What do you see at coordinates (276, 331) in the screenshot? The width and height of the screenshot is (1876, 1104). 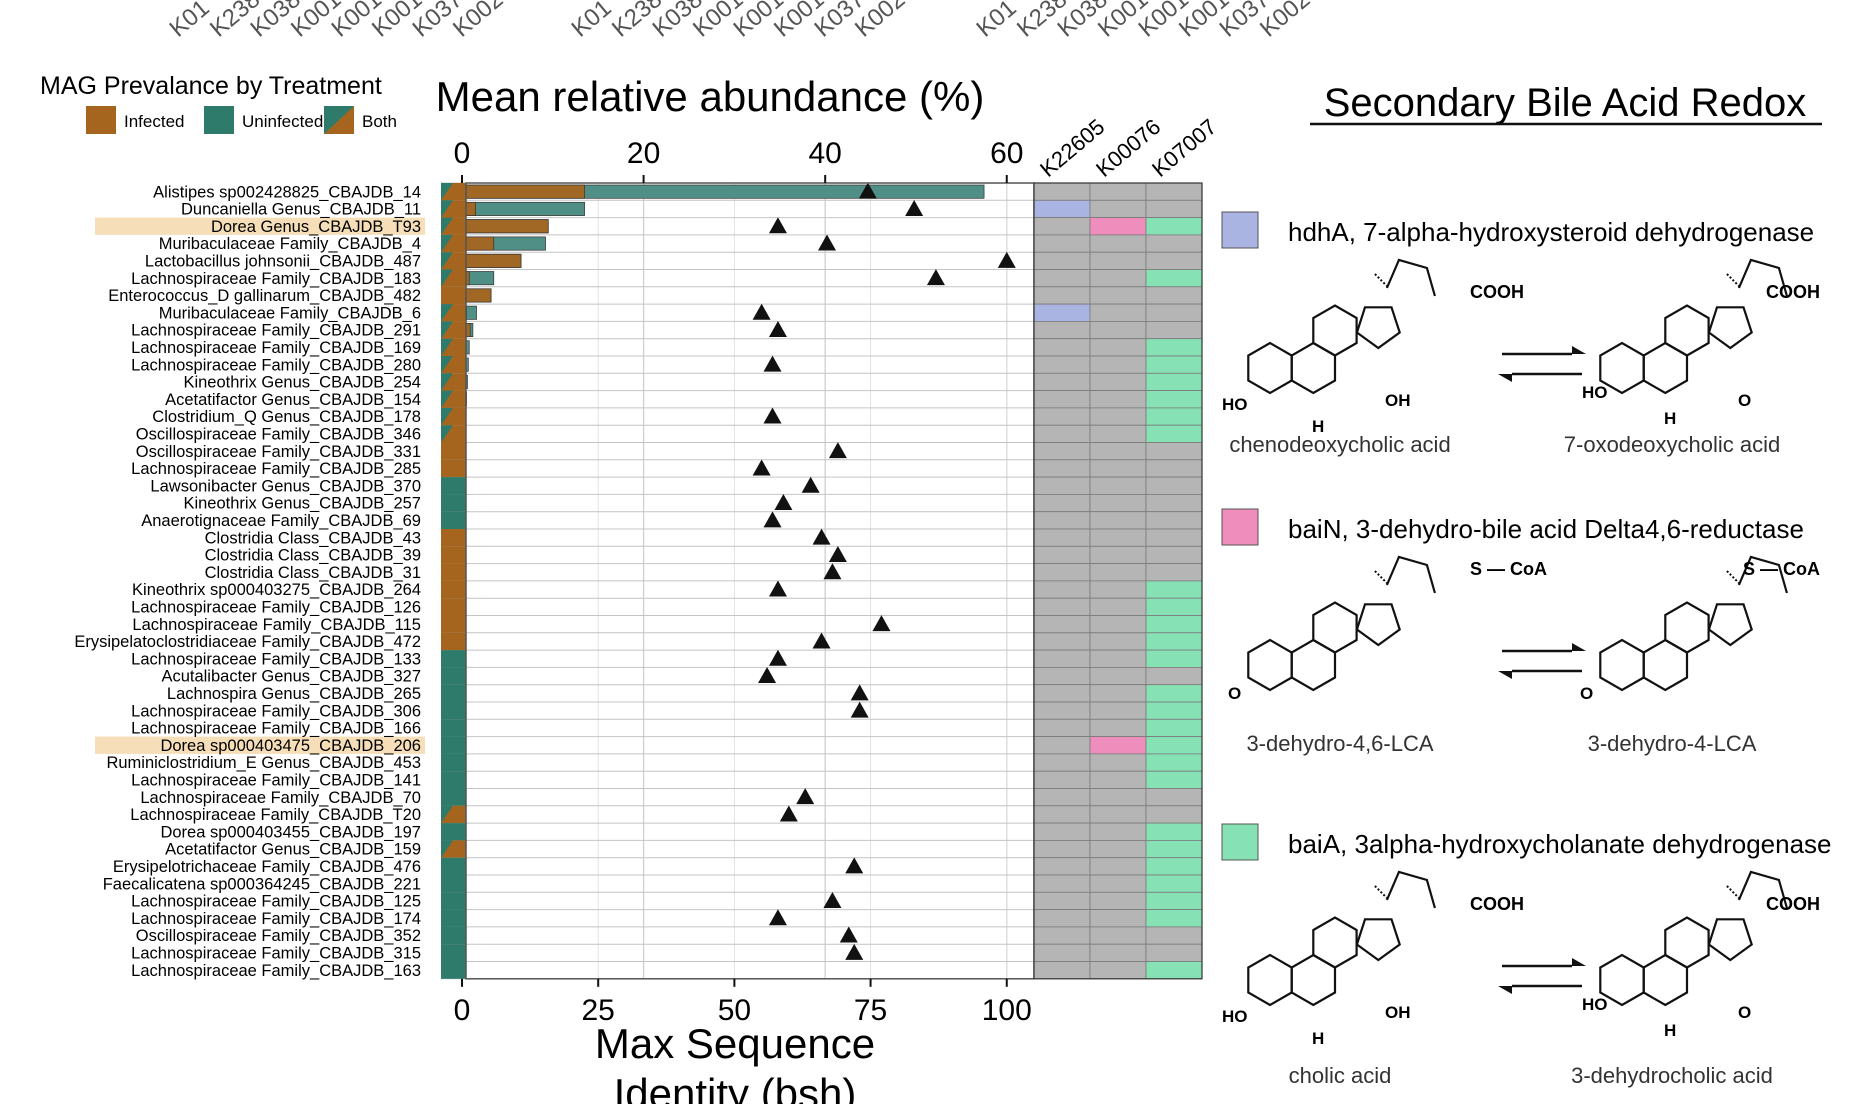 I see `row-label: Lachnospiraceae Family_CBAJDB_291` at bounding box center [276, 331].